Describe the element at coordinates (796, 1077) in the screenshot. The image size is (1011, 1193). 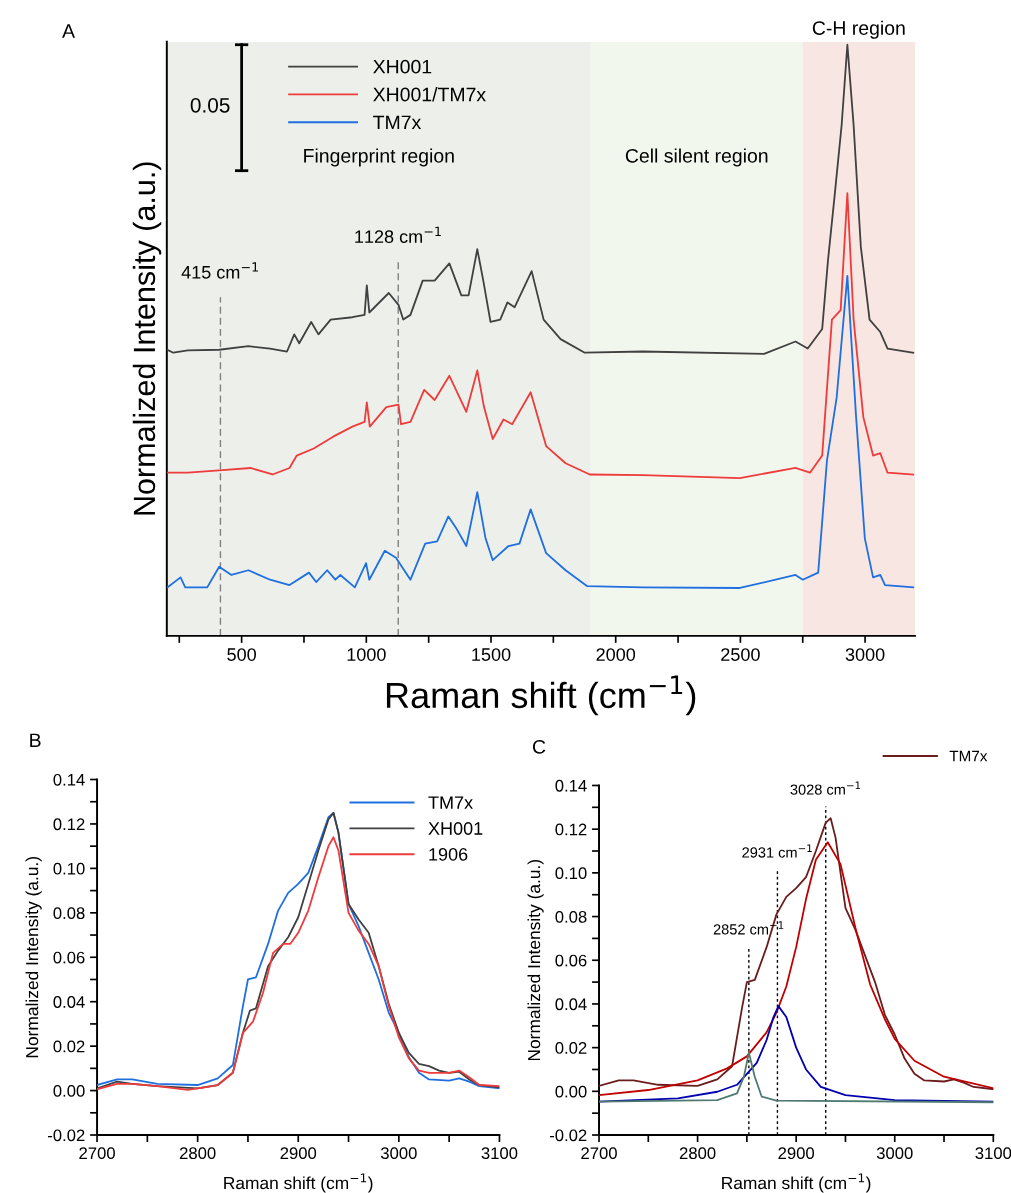
I see `line-series` at that location.